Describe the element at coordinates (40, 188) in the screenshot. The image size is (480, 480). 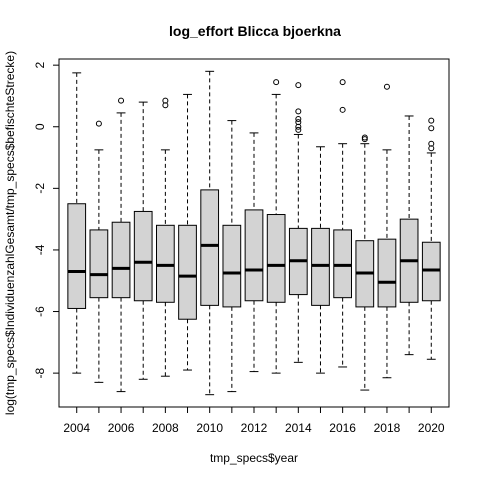
I see `y-tick-label: -2` at that location.